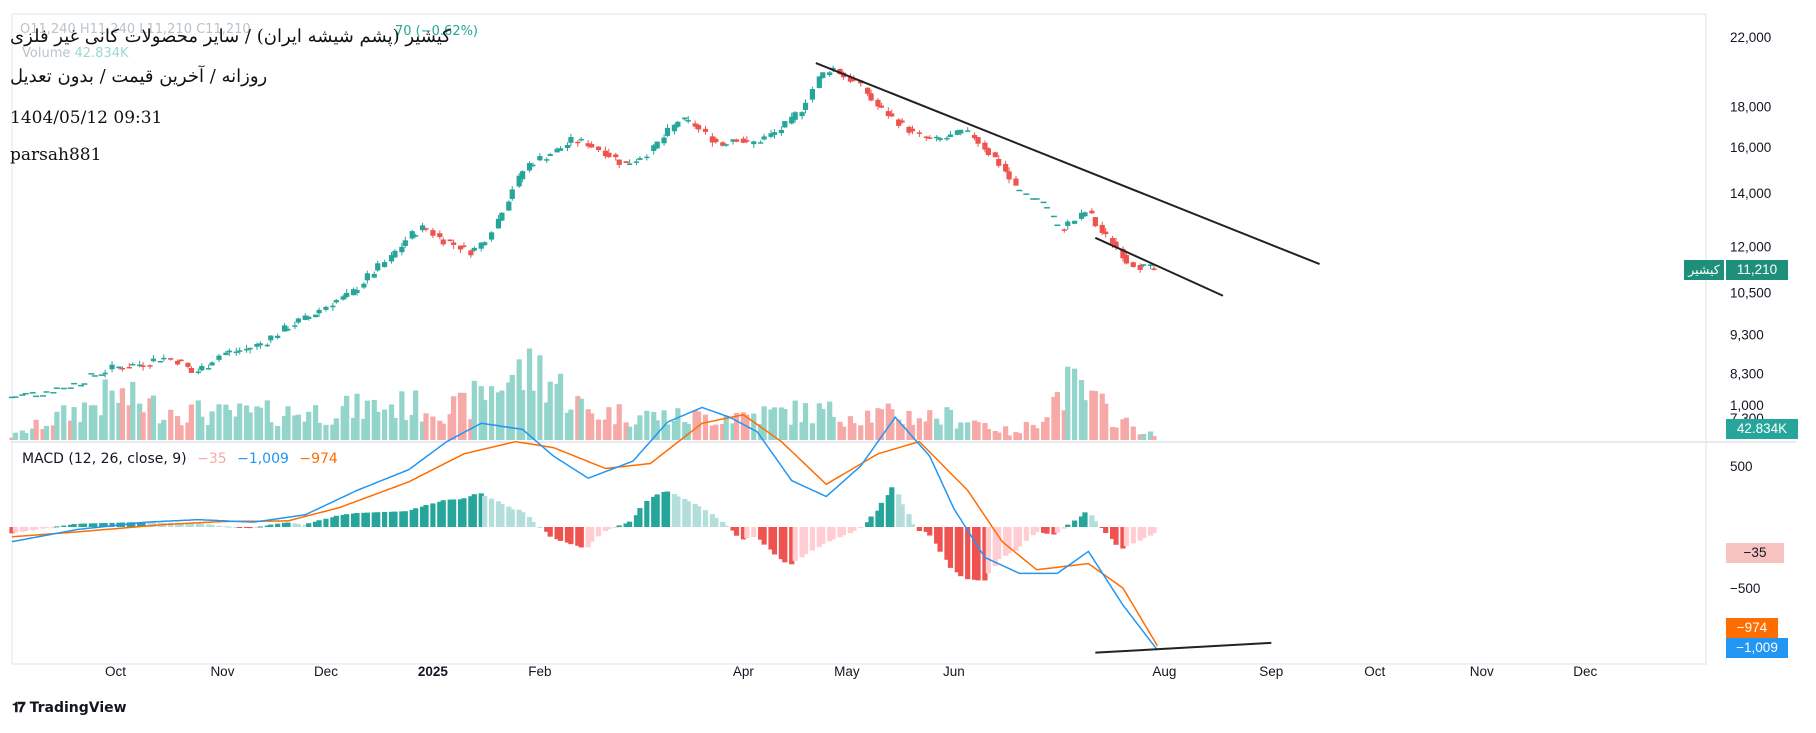  What do you see at coordinates (1762, 429) in the screenshot?
I see `volume-tag: 42.834K` at bounding box center [1762, 429].